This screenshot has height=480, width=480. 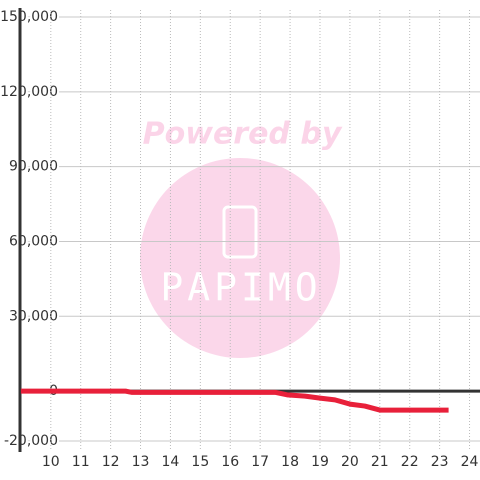 I want to click on x-tick-label: 19, so click(x=320, y=462).